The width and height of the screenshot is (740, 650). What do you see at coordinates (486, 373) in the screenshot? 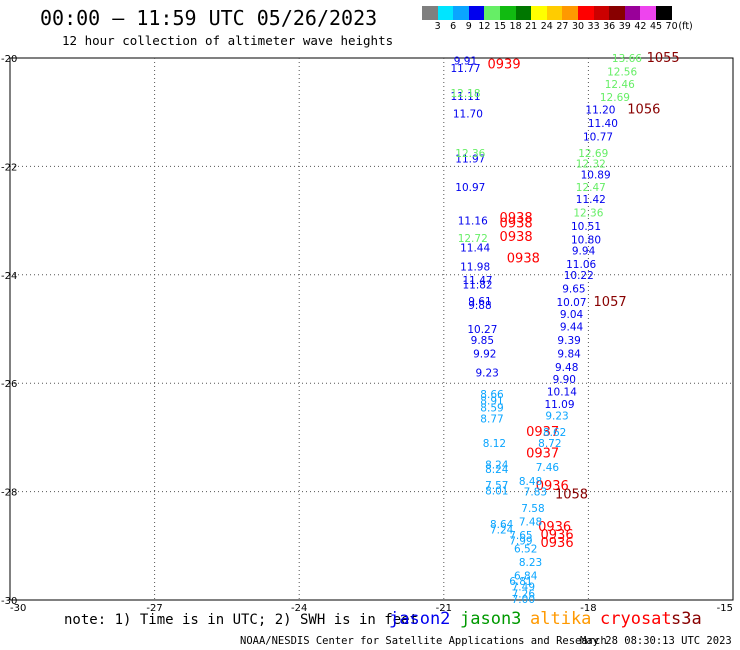
I see `wave-height-label: 9.23` at bounding box center [486, 373].